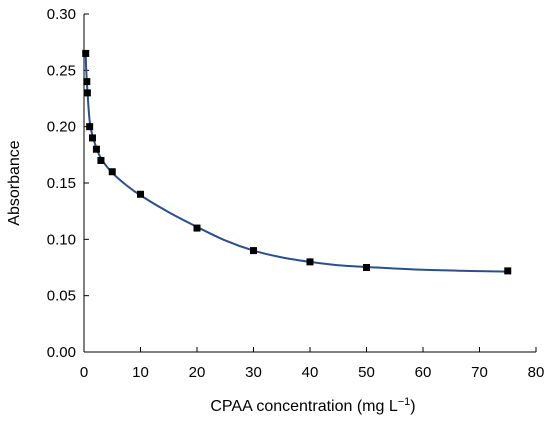 Image resolution: width=550 pixels, height=425 pixels. Describe the element at coordinates (536, 372) in the screenshot. I see `x-tick-label: 80` at that location.